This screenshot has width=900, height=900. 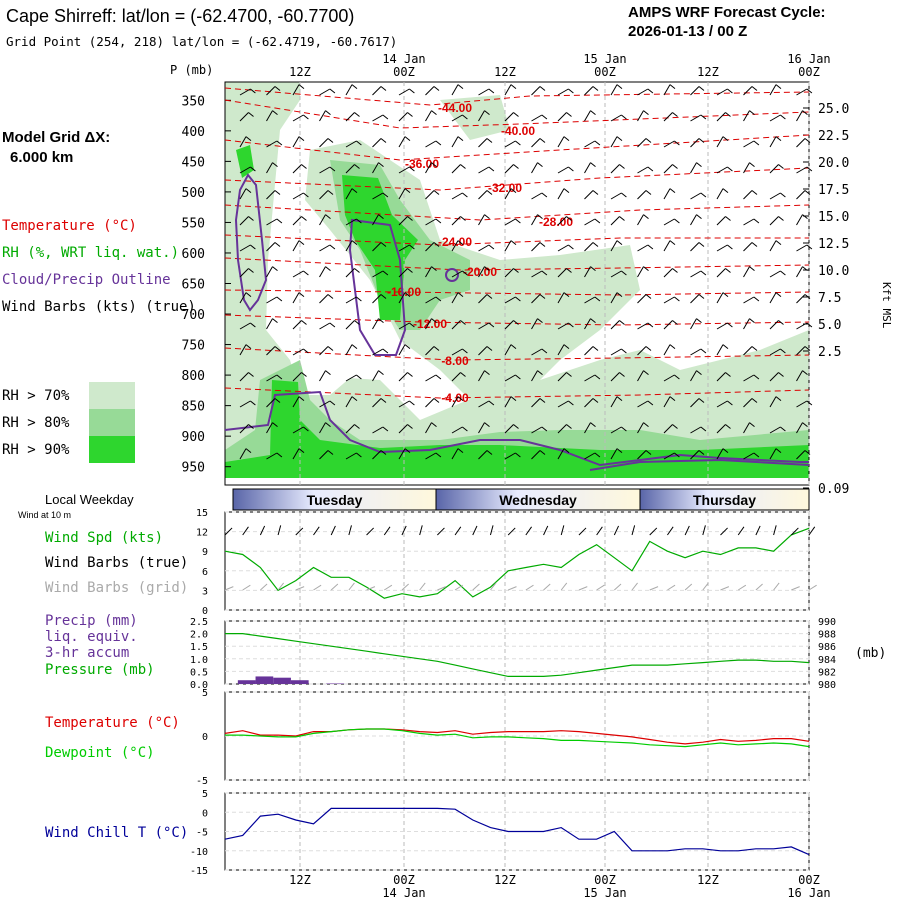 What do you see at coordinates (193, 285) in the screenshot?
I see `pressure-tick-label: 650` at bounding box center [193, 285].